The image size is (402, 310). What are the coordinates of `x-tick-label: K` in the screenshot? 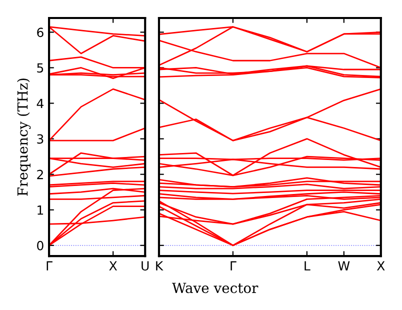 It's located at (160, 265).